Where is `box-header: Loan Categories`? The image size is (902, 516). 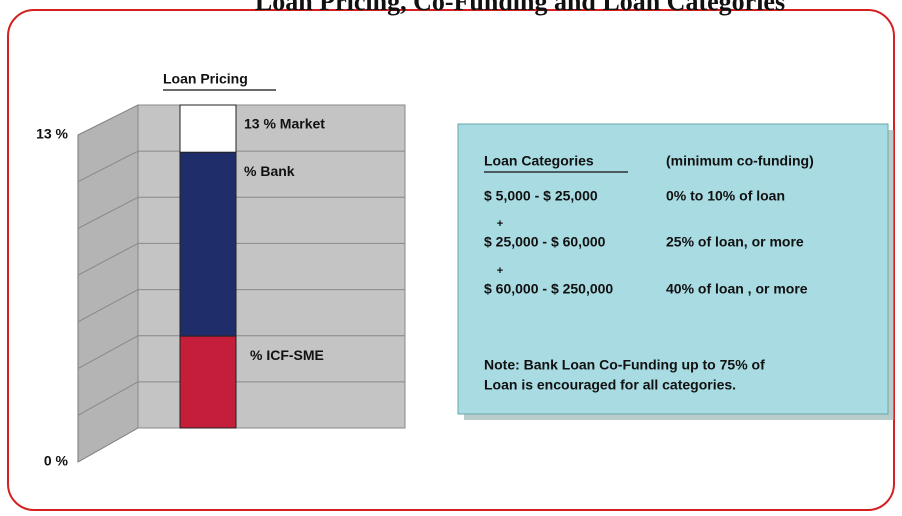
box-header: Loan Categories is located at coordinates (539, 161).